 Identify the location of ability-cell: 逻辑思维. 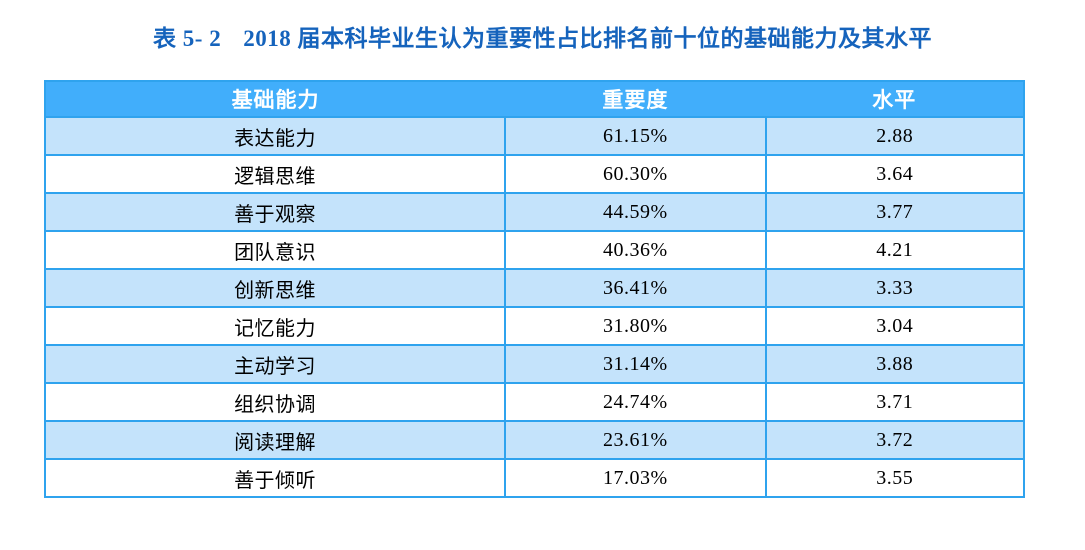
(275, 174).